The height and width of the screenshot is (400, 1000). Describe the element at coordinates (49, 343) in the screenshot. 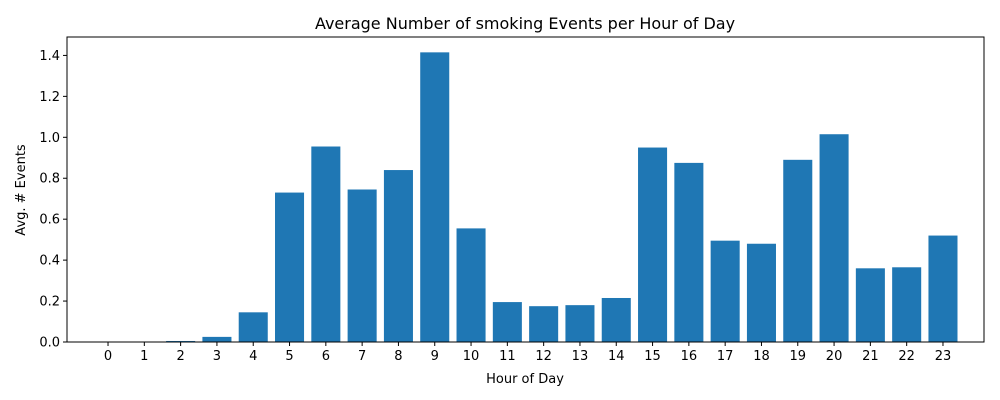

I see `y-tick-label: 0.0` at that location.